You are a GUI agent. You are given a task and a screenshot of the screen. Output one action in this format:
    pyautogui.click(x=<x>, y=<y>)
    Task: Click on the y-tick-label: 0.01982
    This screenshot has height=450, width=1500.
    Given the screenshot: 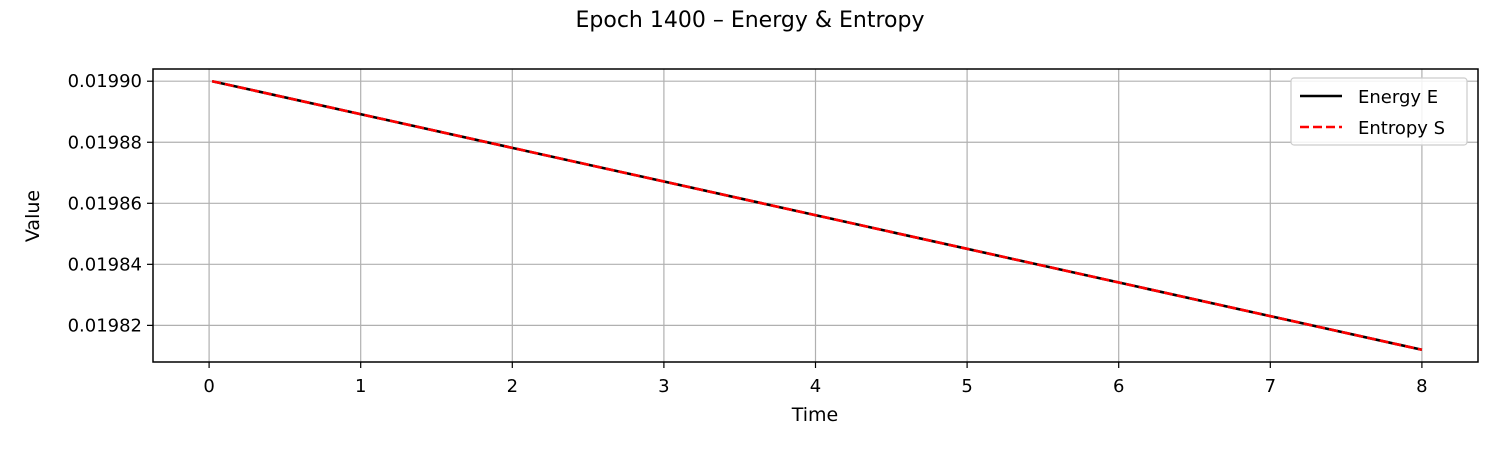 What is the action you would take?
    pyautogui.click(x=105, y=325)
    